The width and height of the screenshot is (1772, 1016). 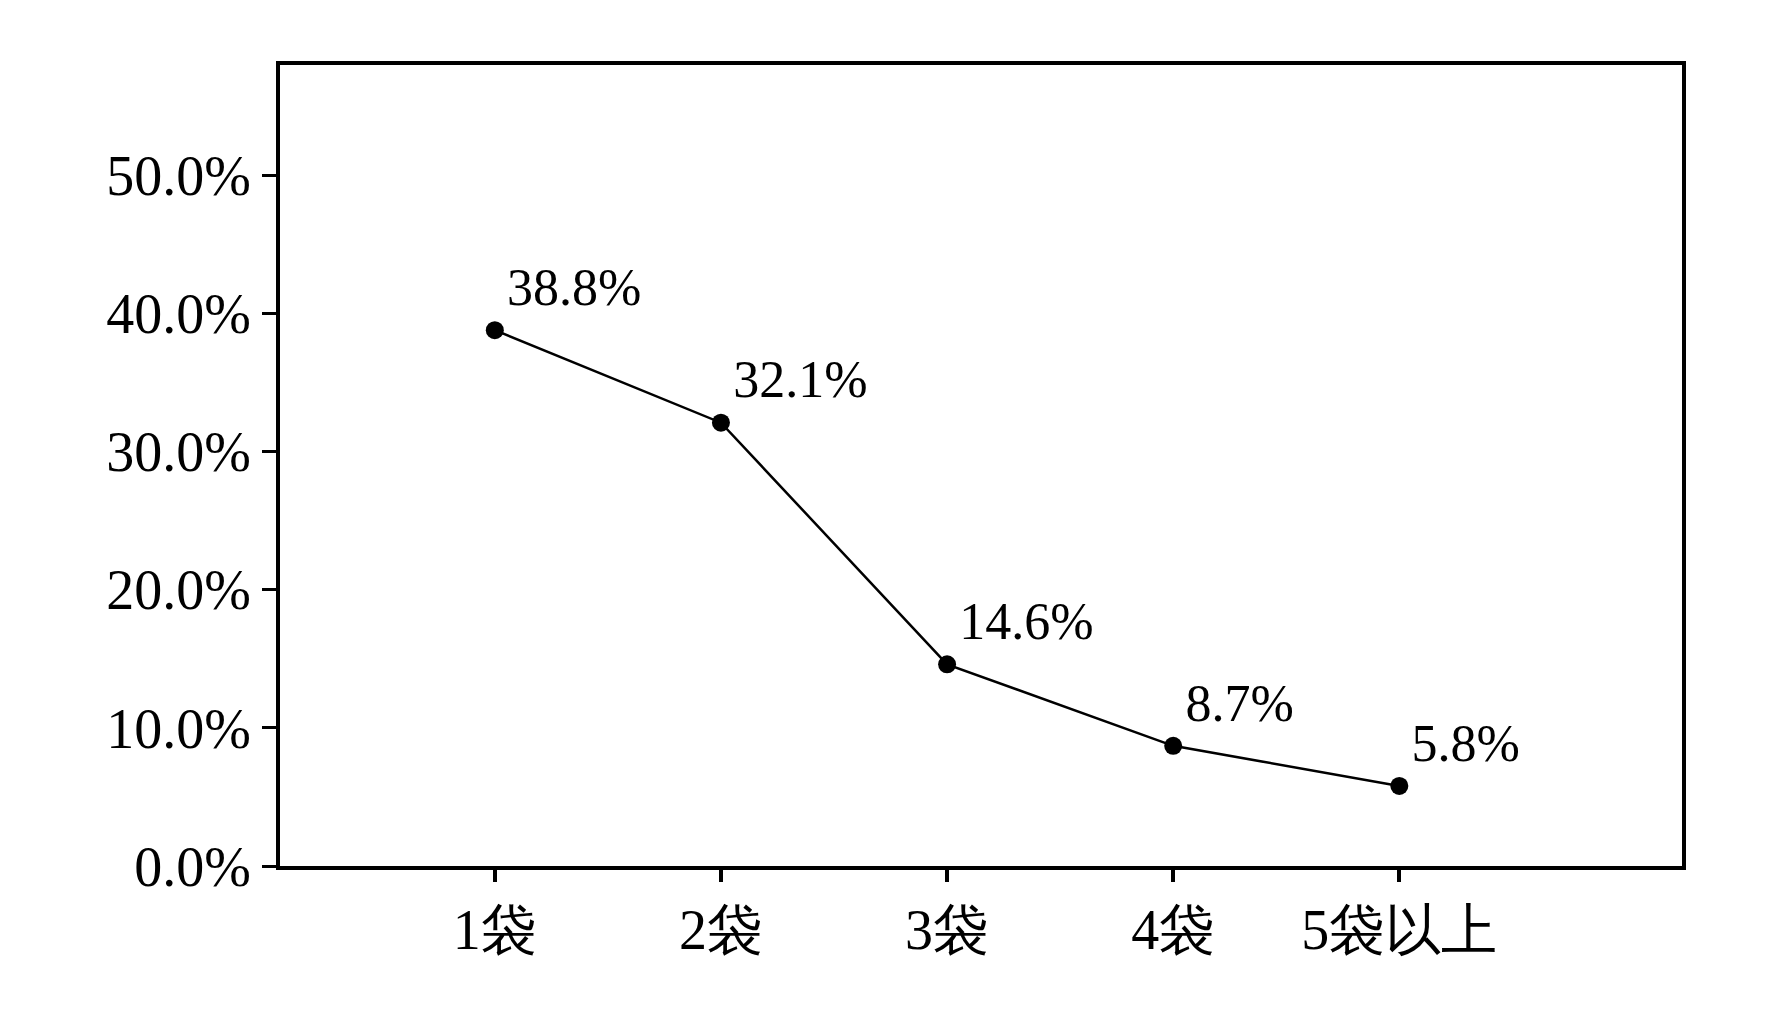 What do you see at coordinates (947, 930) in the screenshot?
I see `x-tick-label: 3袋` at bounding box center [947, 930].